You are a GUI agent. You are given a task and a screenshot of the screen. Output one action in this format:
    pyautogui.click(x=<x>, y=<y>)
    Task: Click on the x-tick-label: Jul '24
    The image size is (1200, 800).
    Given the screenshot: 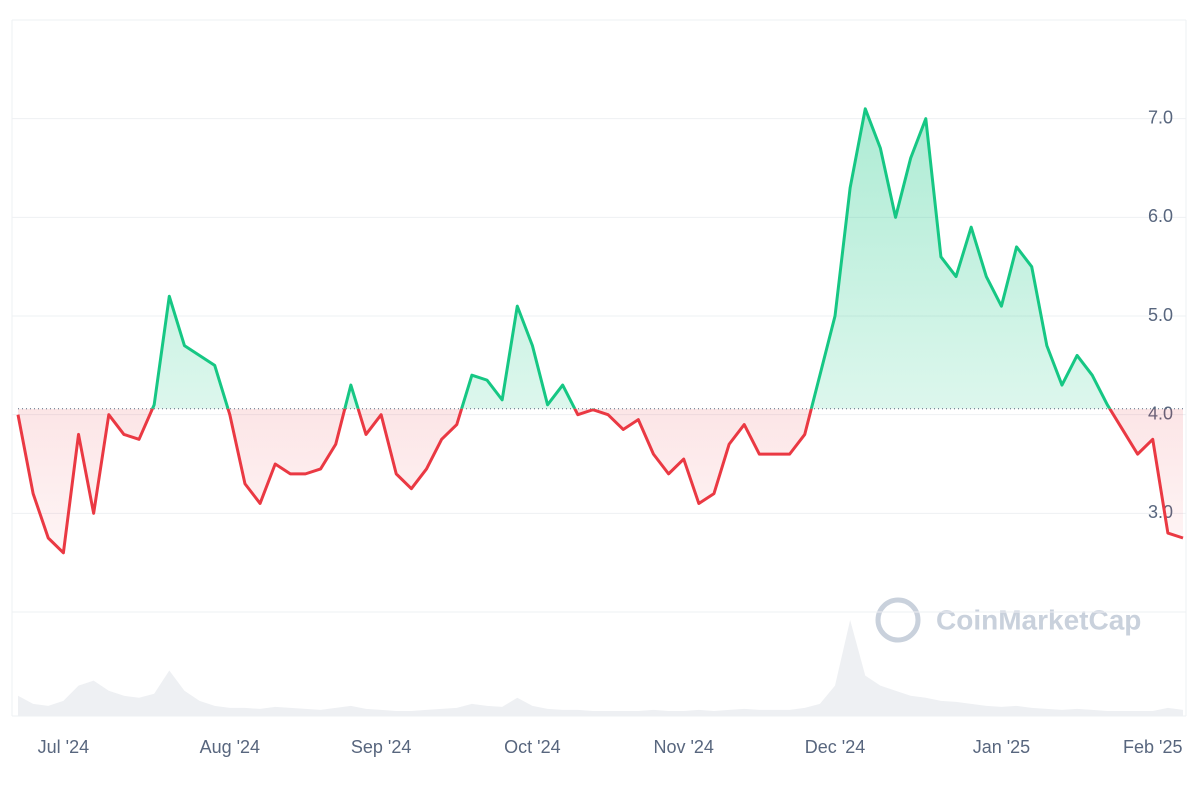 What is the action you would take?
    pyautogui.click(x=63, y=747)
    